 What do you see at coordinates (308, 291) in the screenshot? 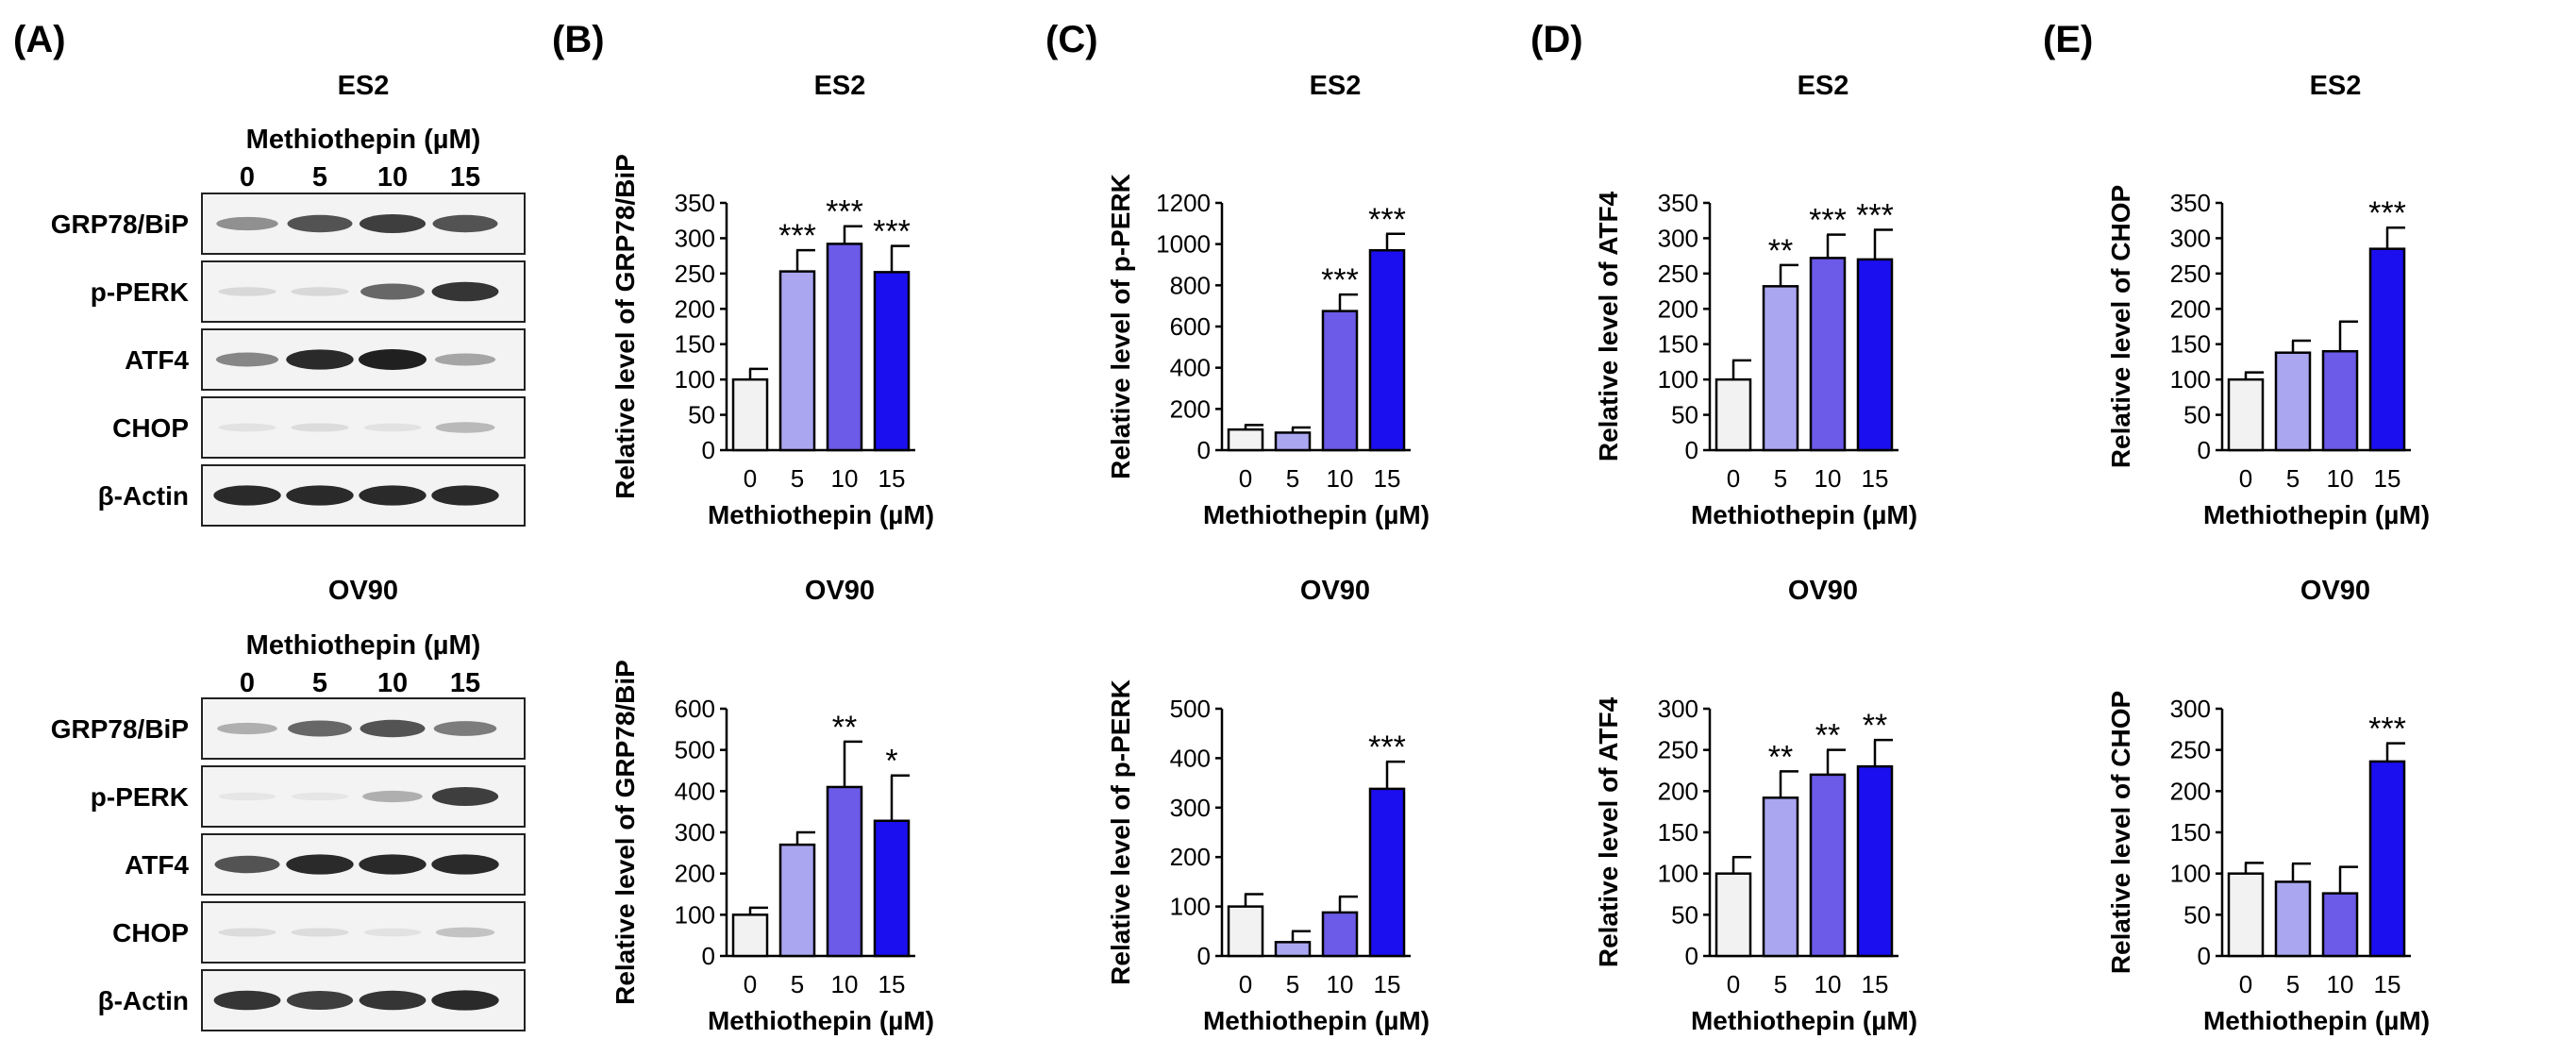
I see `blot-row: p-PERK` at bounding box center [308, 291].